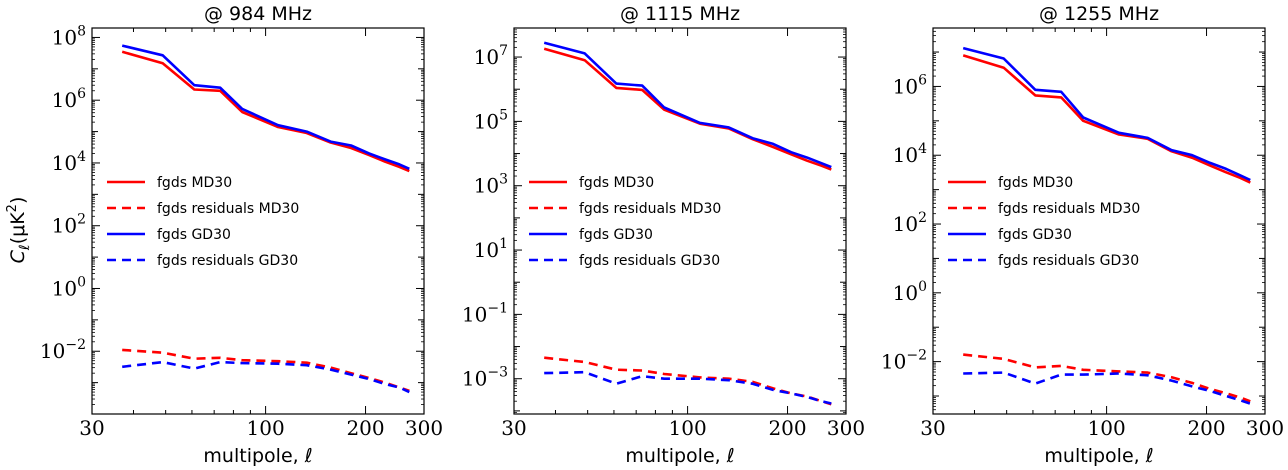 The image size is (1288, 470). Describe the element at coordinates (18, 200) in the screenshot. I see `y-axis-label-close: )` at that location.